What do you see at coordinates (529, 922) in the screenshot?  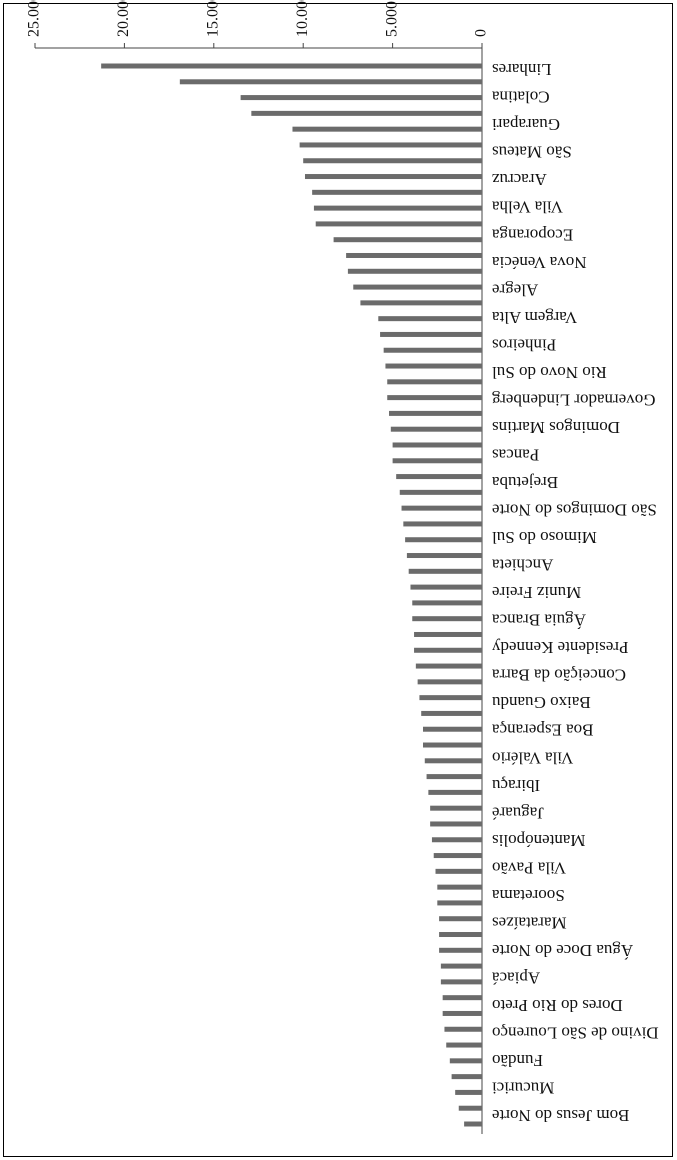 I see `category-label: Marataízes` at bounding box center [529, 922].